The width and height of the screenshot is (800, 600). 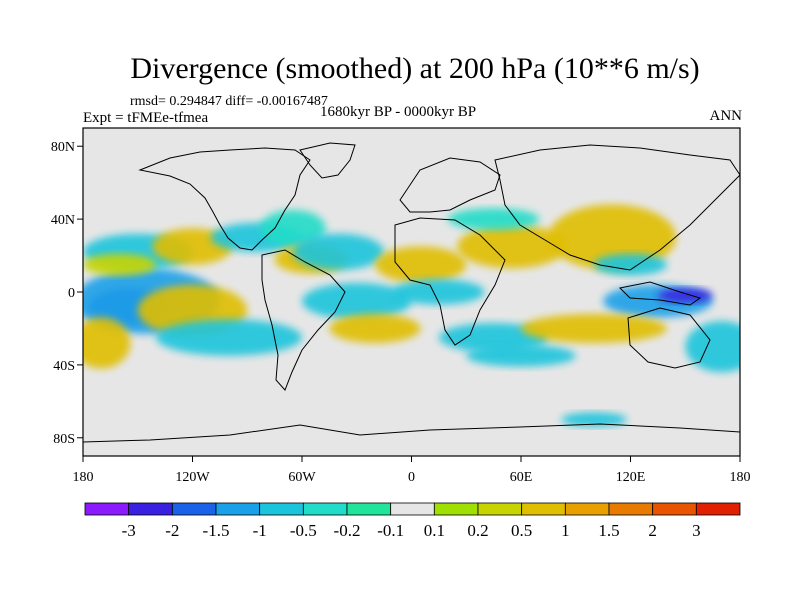 What do you see at coordinates (726, 116) in the screenshot?
I see `season-label: ANN` at bounding box center [726, 116].